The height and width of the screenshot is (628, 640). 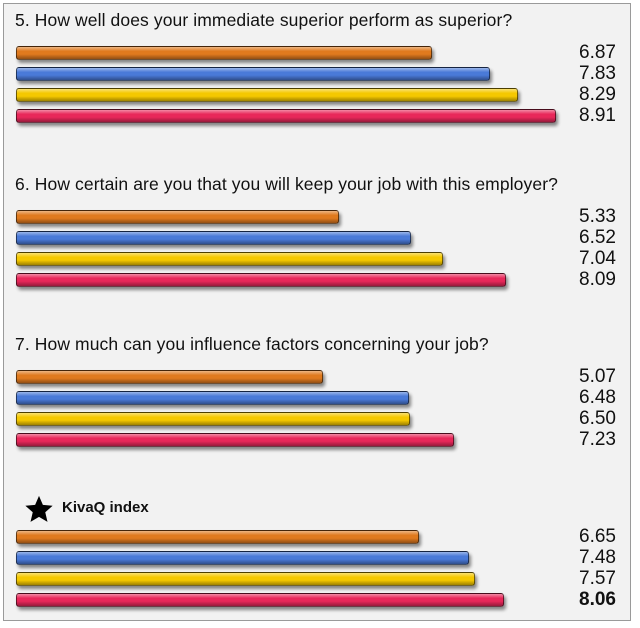 I want to click on group-4-value-label-3: 7.57, so click(x=597, y=578).